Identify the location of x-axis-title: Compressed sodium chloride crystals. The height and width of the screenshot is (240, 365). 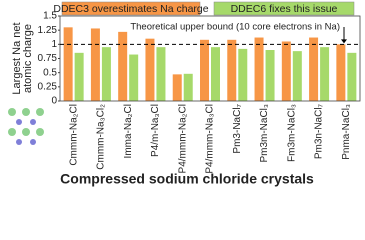
(187, 179).